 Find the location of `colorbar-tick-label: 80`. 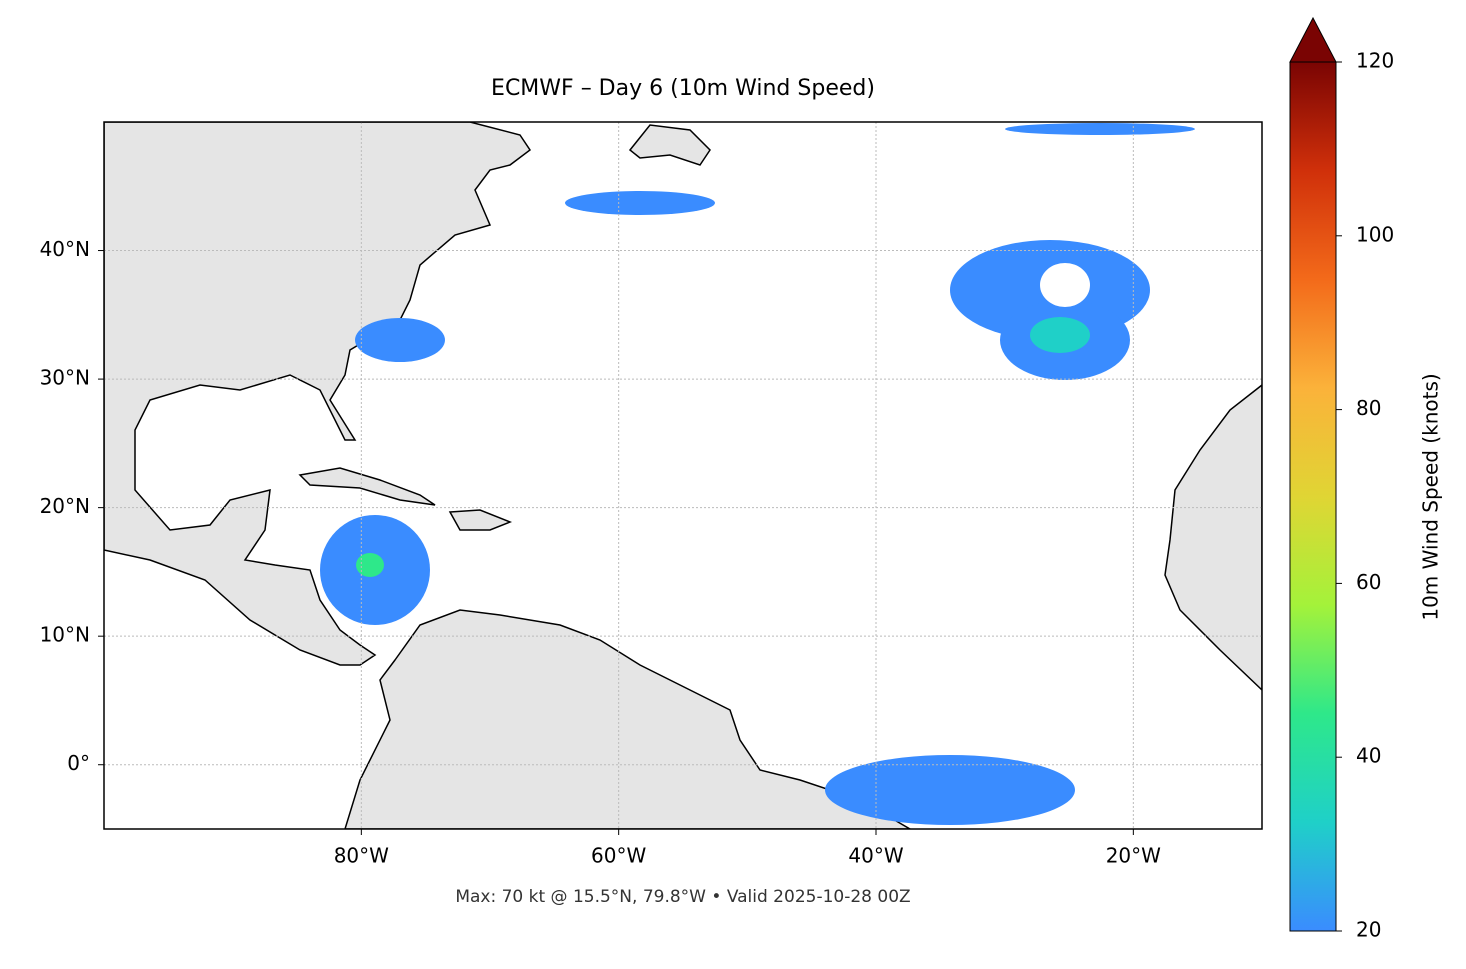

colorbar-tick-label: 80 is located at coordinates (1368, 408).